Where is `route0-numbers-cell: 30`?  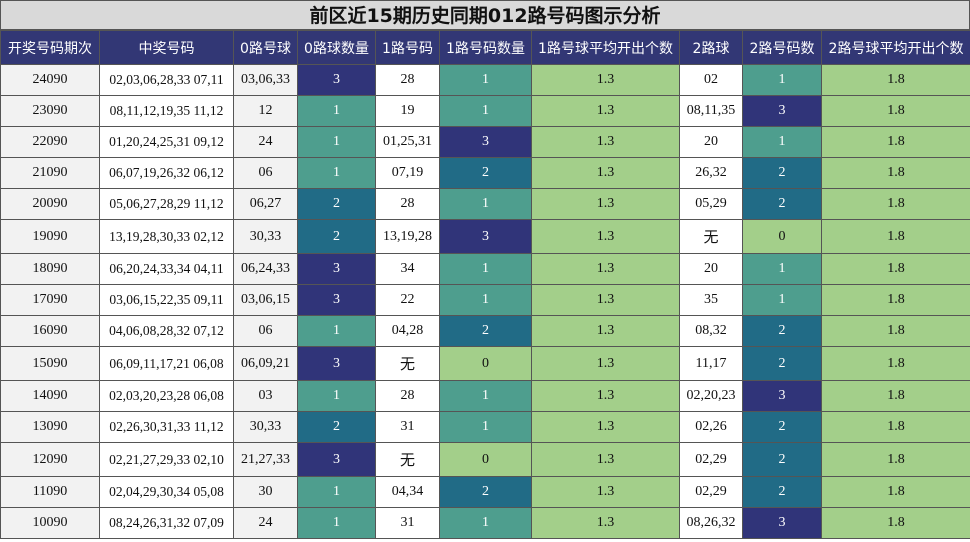 route0-numbers-cell: 30 is located at coordinates (265, 492).